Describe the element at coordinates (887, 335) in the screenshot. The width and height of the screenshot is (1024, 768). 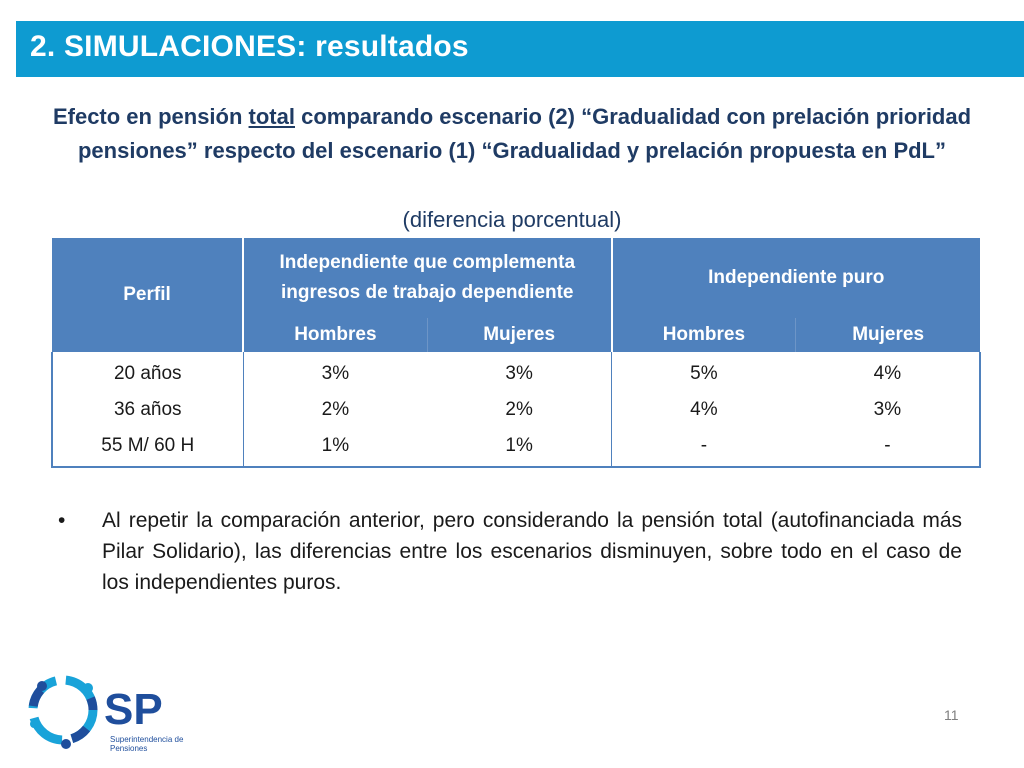
I see `sub-header-mujeres-2: Mujeres` at that location.